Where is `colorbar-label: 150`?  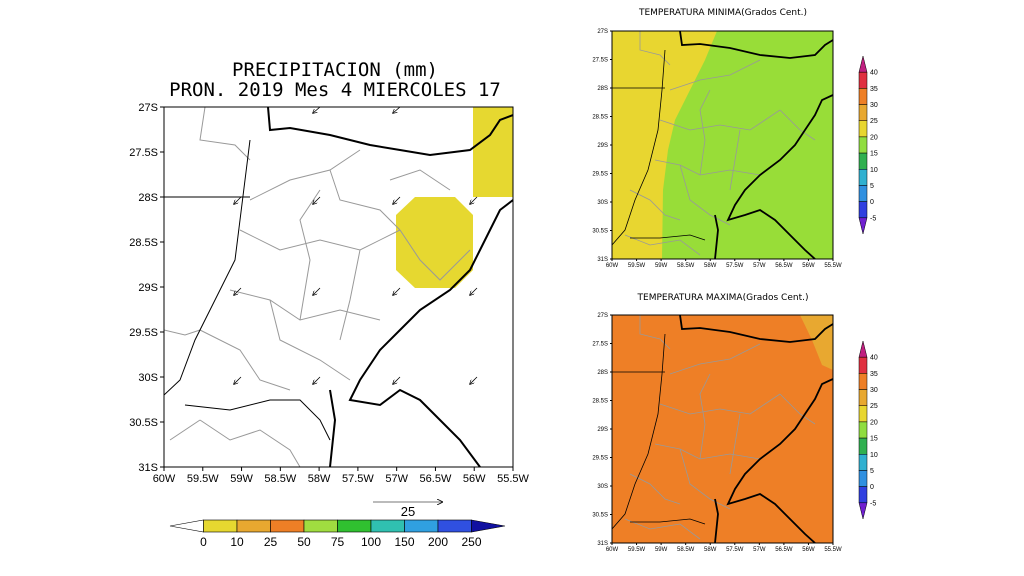 colorbar-label: 150 is located at coordinates (404, 542).